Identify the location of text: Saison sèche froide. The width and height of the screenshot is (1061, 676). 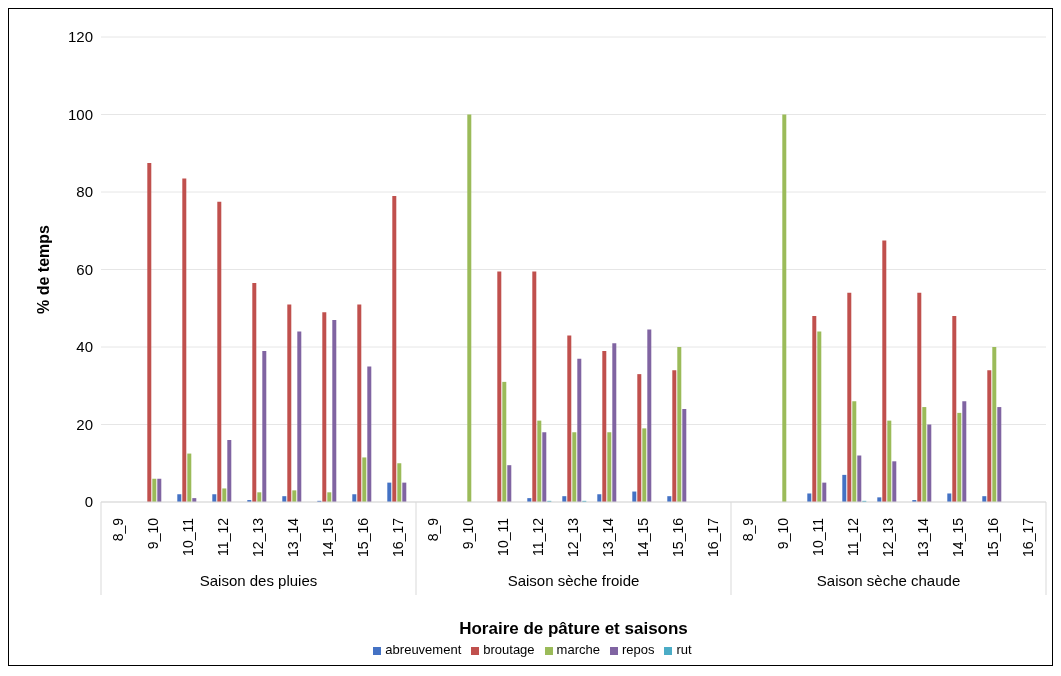
(573, 580).